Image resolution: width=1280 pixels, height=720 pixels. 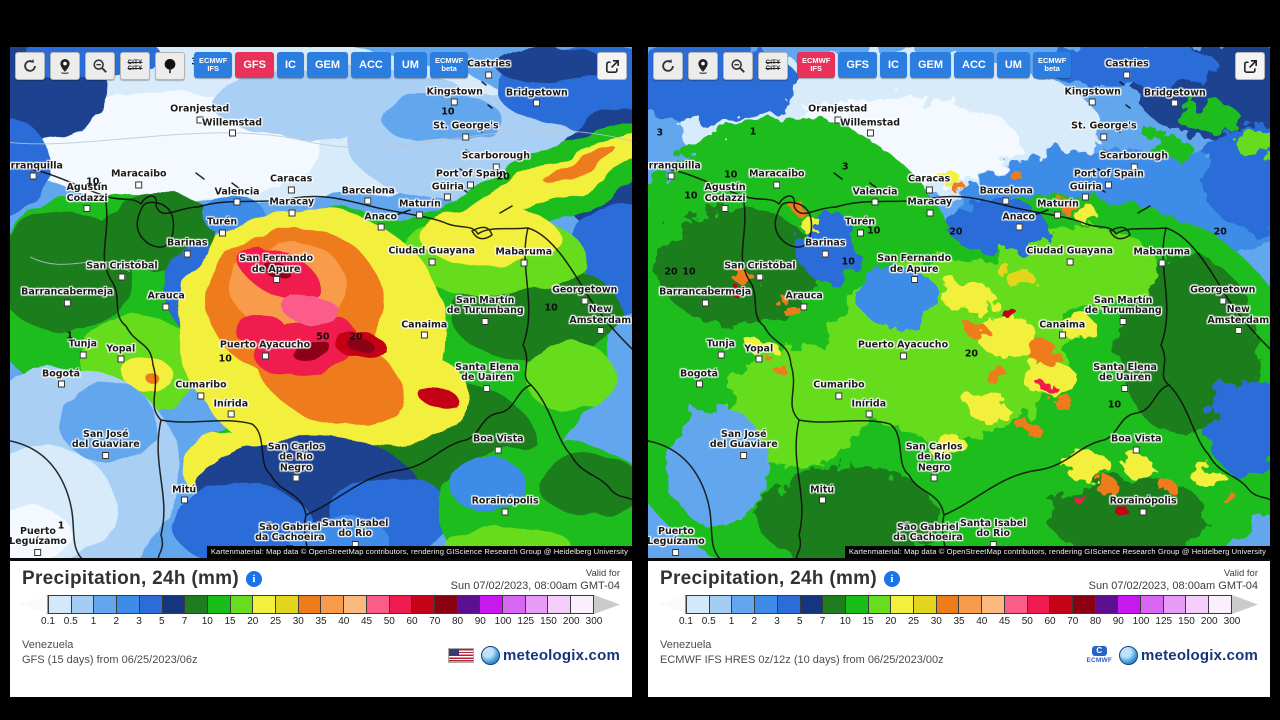 I want to click on brand-block: C ECMWF meteologix.com, so click(x=1172, y=657).